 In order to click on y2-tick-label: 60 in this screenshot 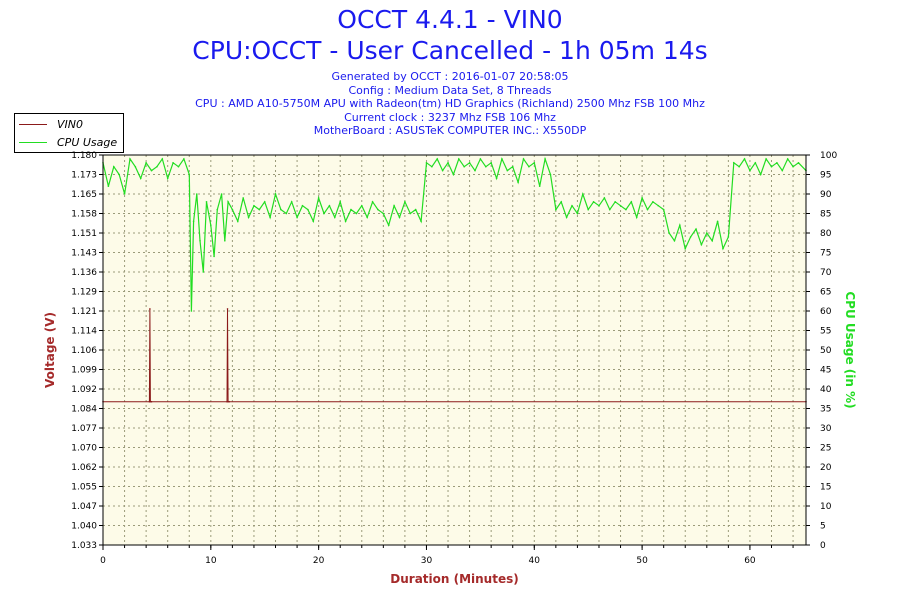, I will do `click(826, 312)`.